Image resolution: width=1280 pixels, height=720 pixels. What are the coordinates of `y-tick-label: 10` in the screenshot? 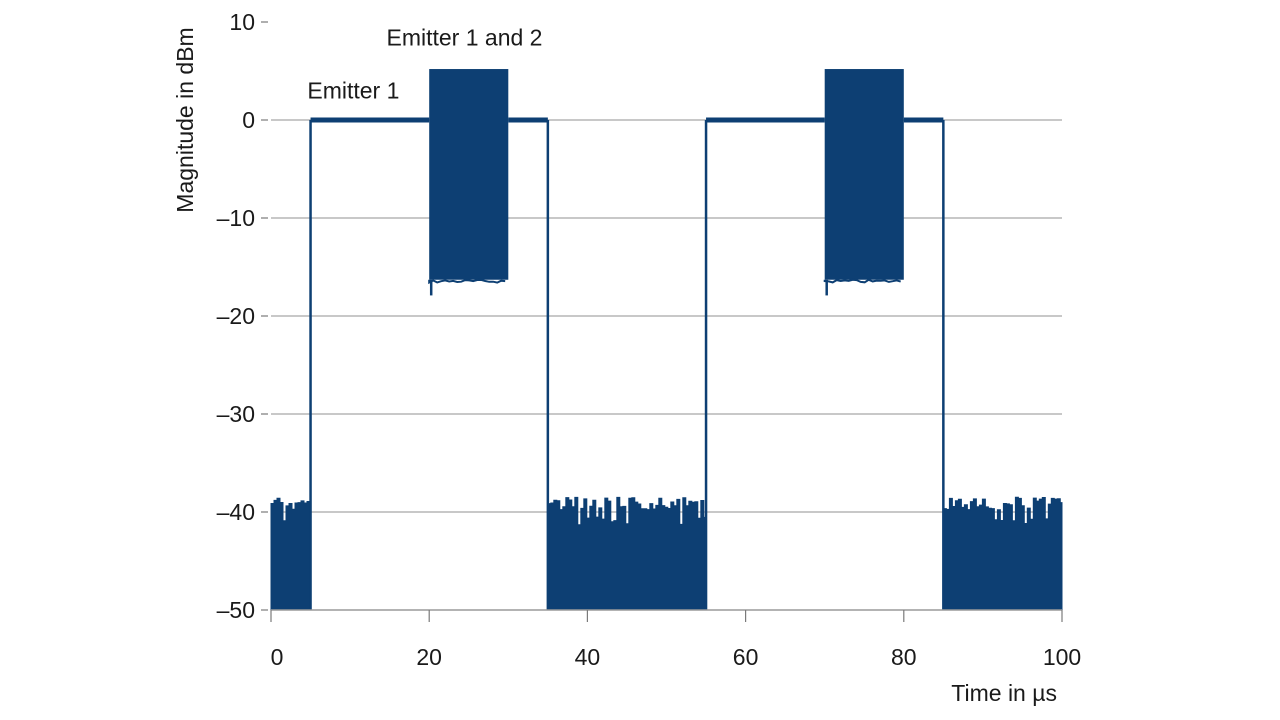 It's located at (242, 22).